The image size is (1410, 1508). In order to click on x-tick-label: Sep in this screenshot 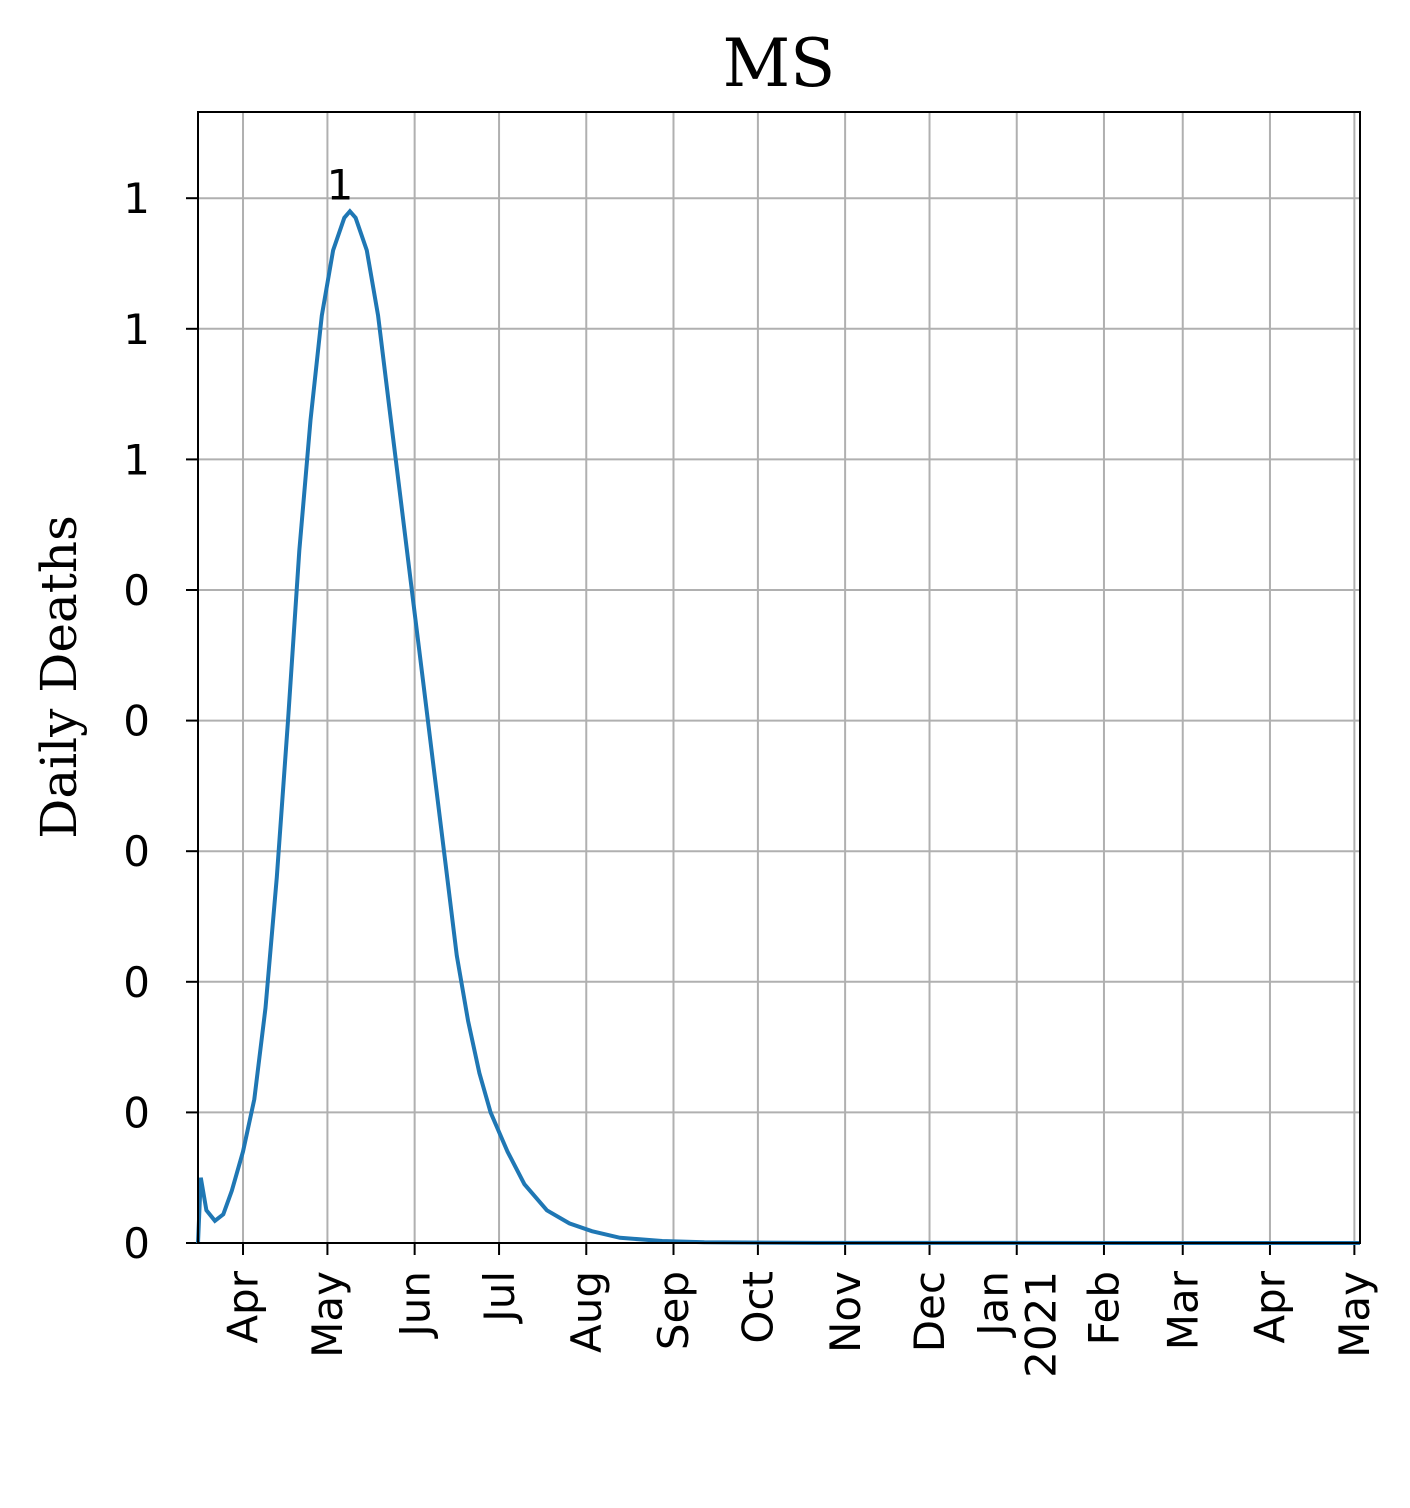, I will do `click(673, 1310)`.